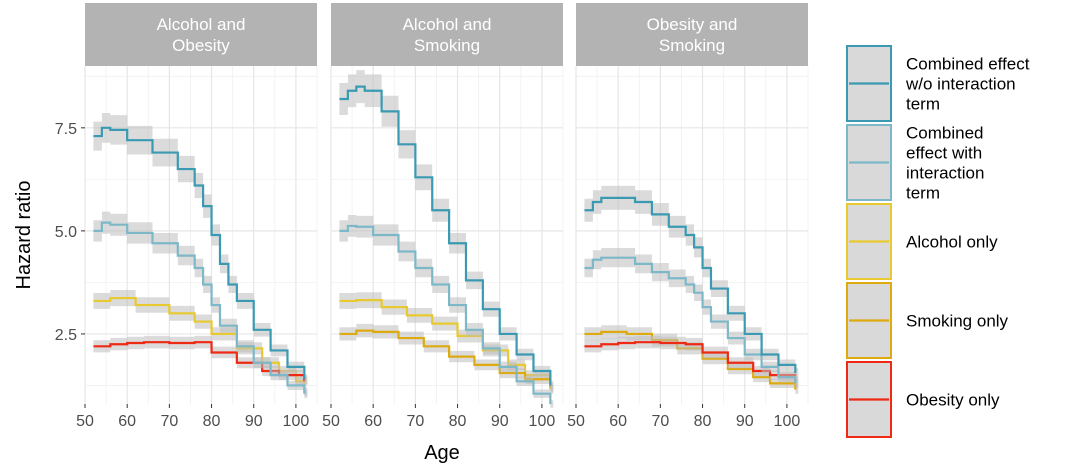 This screenshot has width=1065, height=467. What do you see at coordinates (692, 24) in the screenshot?
I see `panel-title-line: Obesity and` at bounding box center [692, 24].